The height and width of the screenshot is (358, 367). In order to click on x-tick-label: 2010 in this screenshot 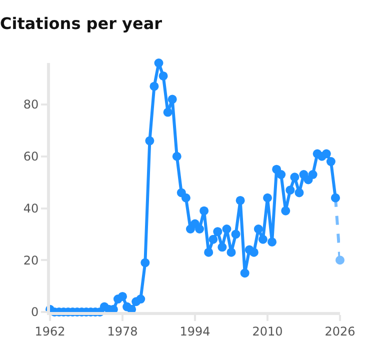, I will do `click(267, 331)`.